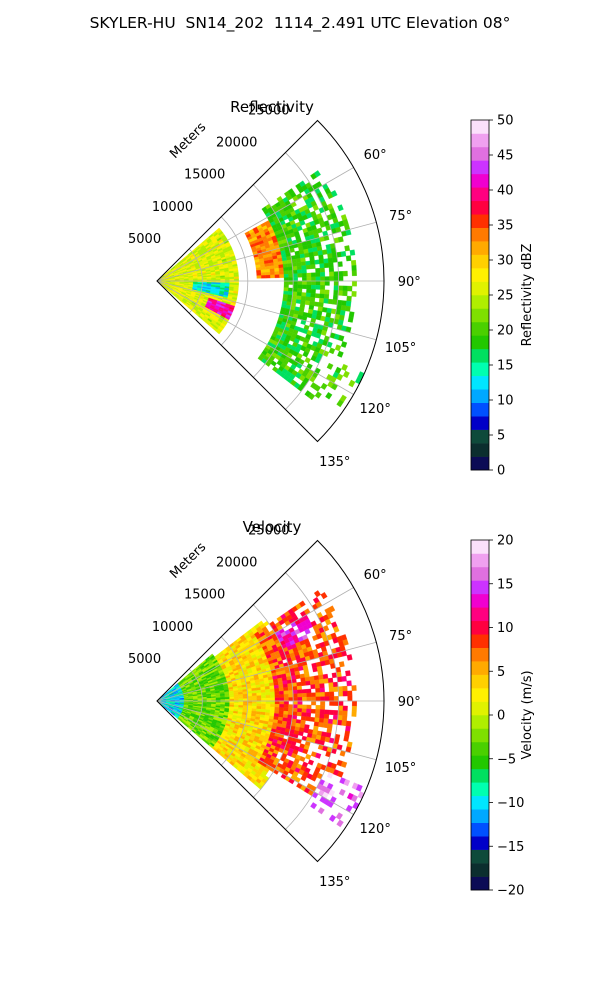 The image size is (600, 1000). What do you see at coordinates (505, 191) in the screenshot?
I see `colorbar-tick-label: 40` at bounding box center [505, 191].